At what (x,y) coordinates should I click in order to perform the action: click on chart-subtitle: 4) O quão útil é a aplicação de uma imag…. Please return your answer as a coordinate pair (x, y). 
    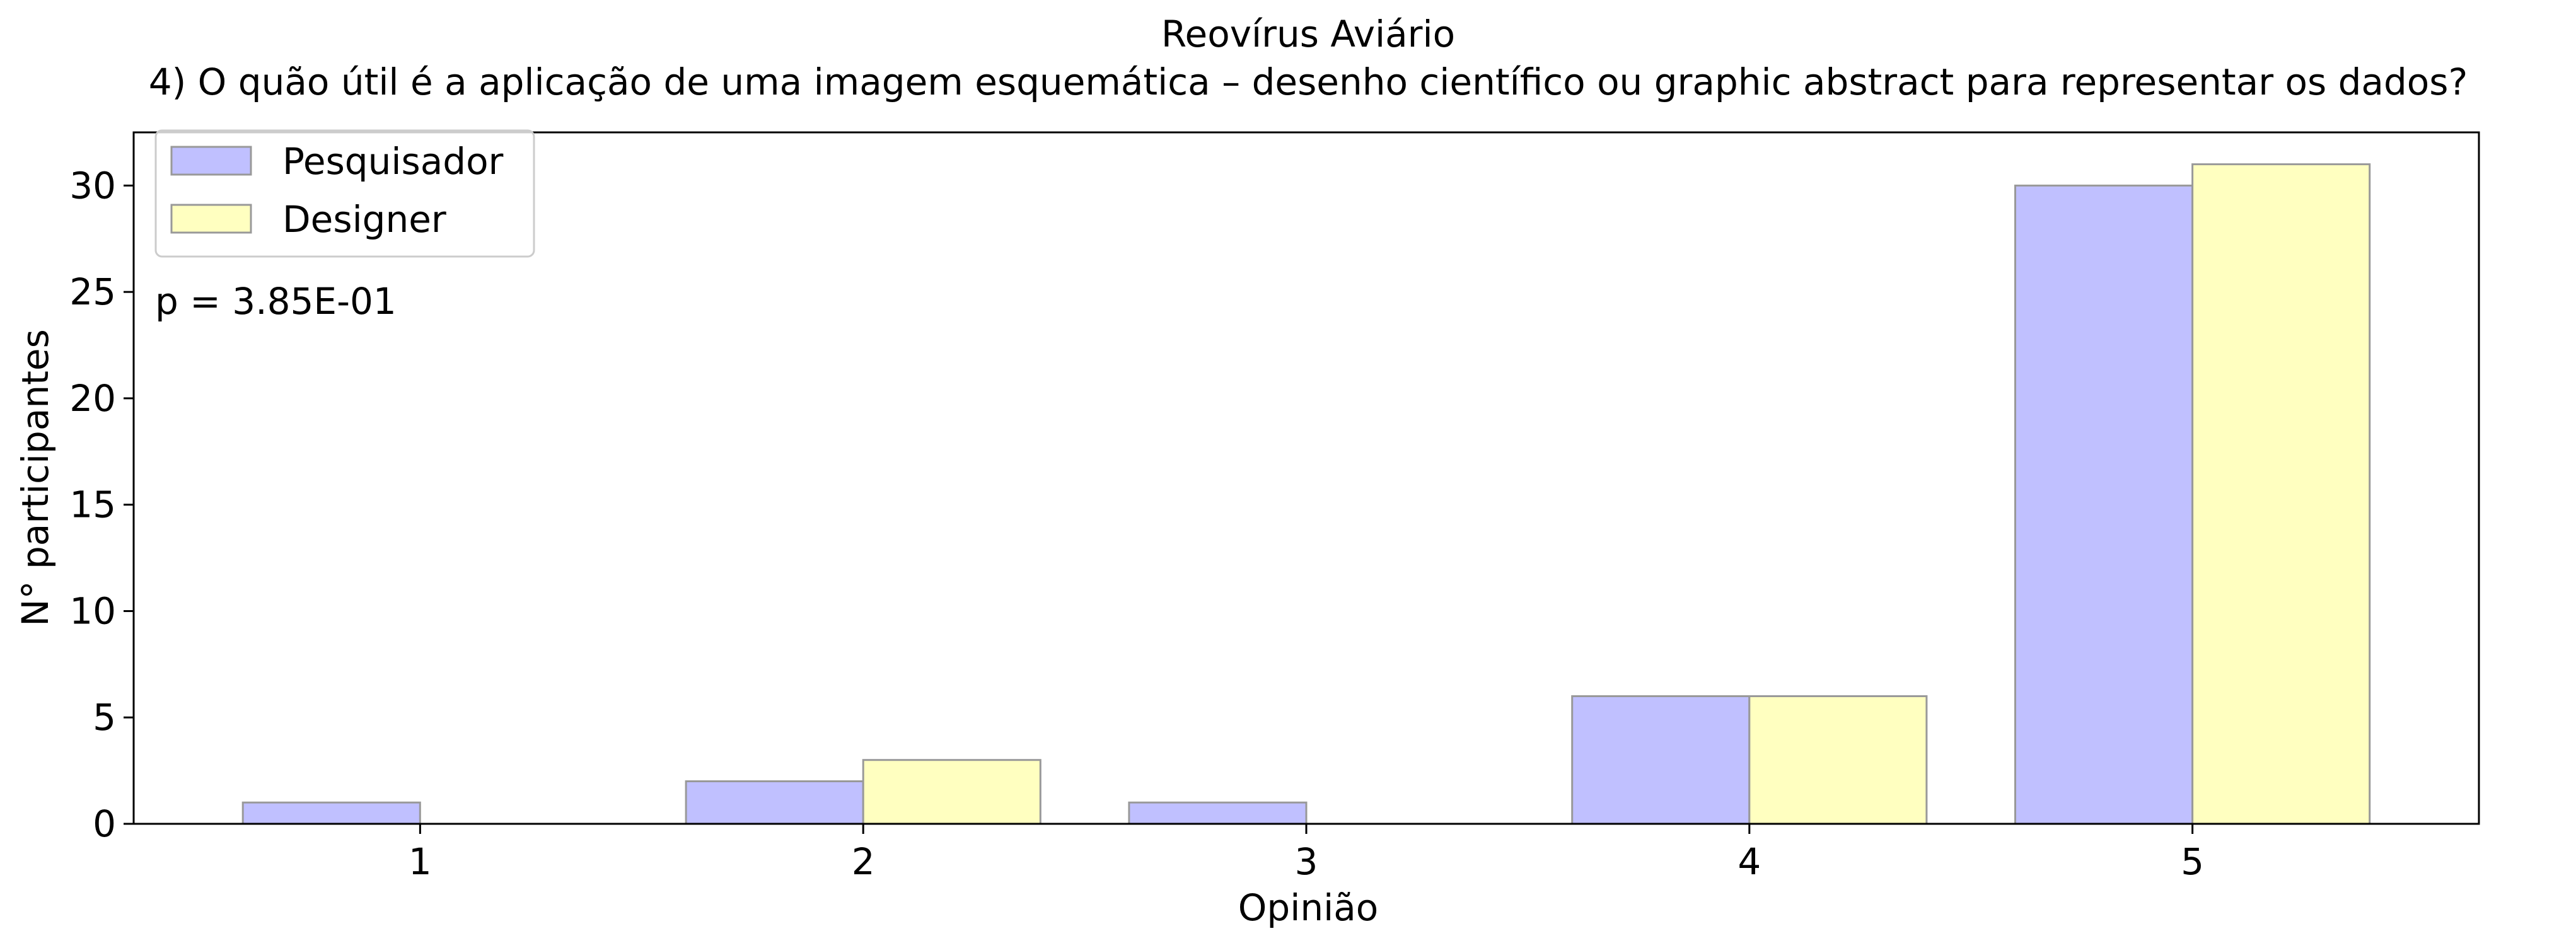
    Looking at the image, I should click on (1308, 82).